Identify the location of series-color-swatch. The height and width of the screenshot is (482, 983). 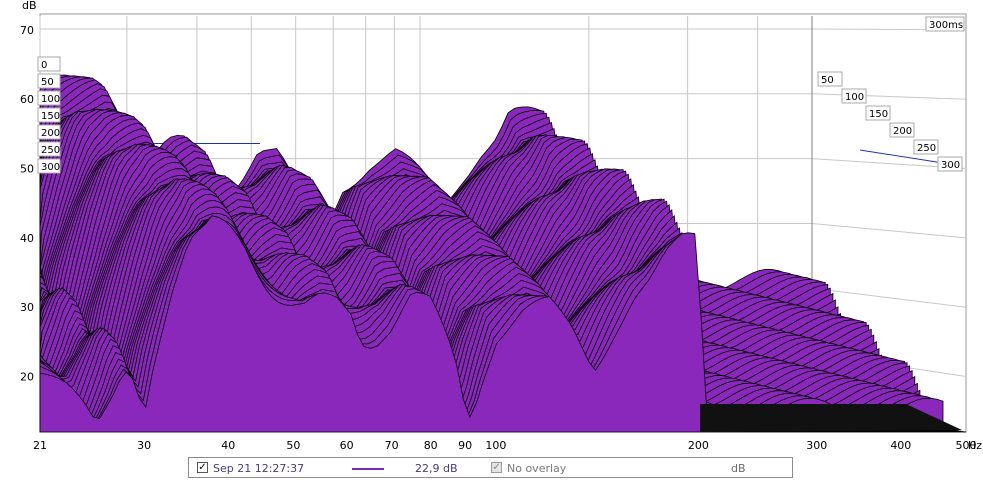
(368, 469).